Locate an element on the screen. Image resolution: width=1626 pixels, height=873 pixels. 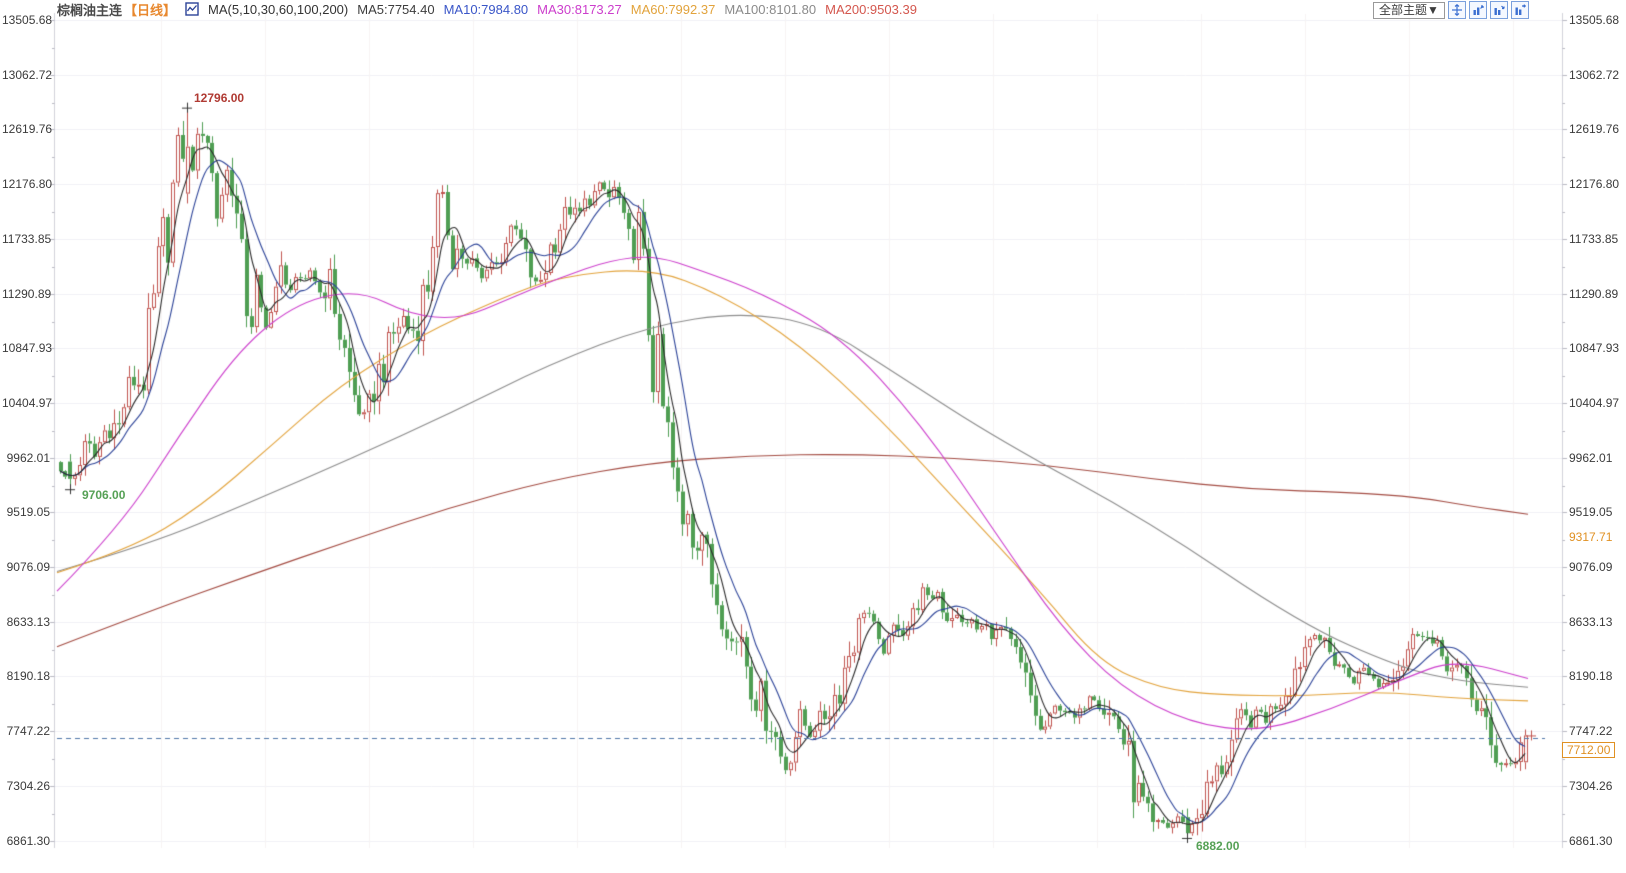
period-label: 【日线】 is located at coordinates (150, 10).